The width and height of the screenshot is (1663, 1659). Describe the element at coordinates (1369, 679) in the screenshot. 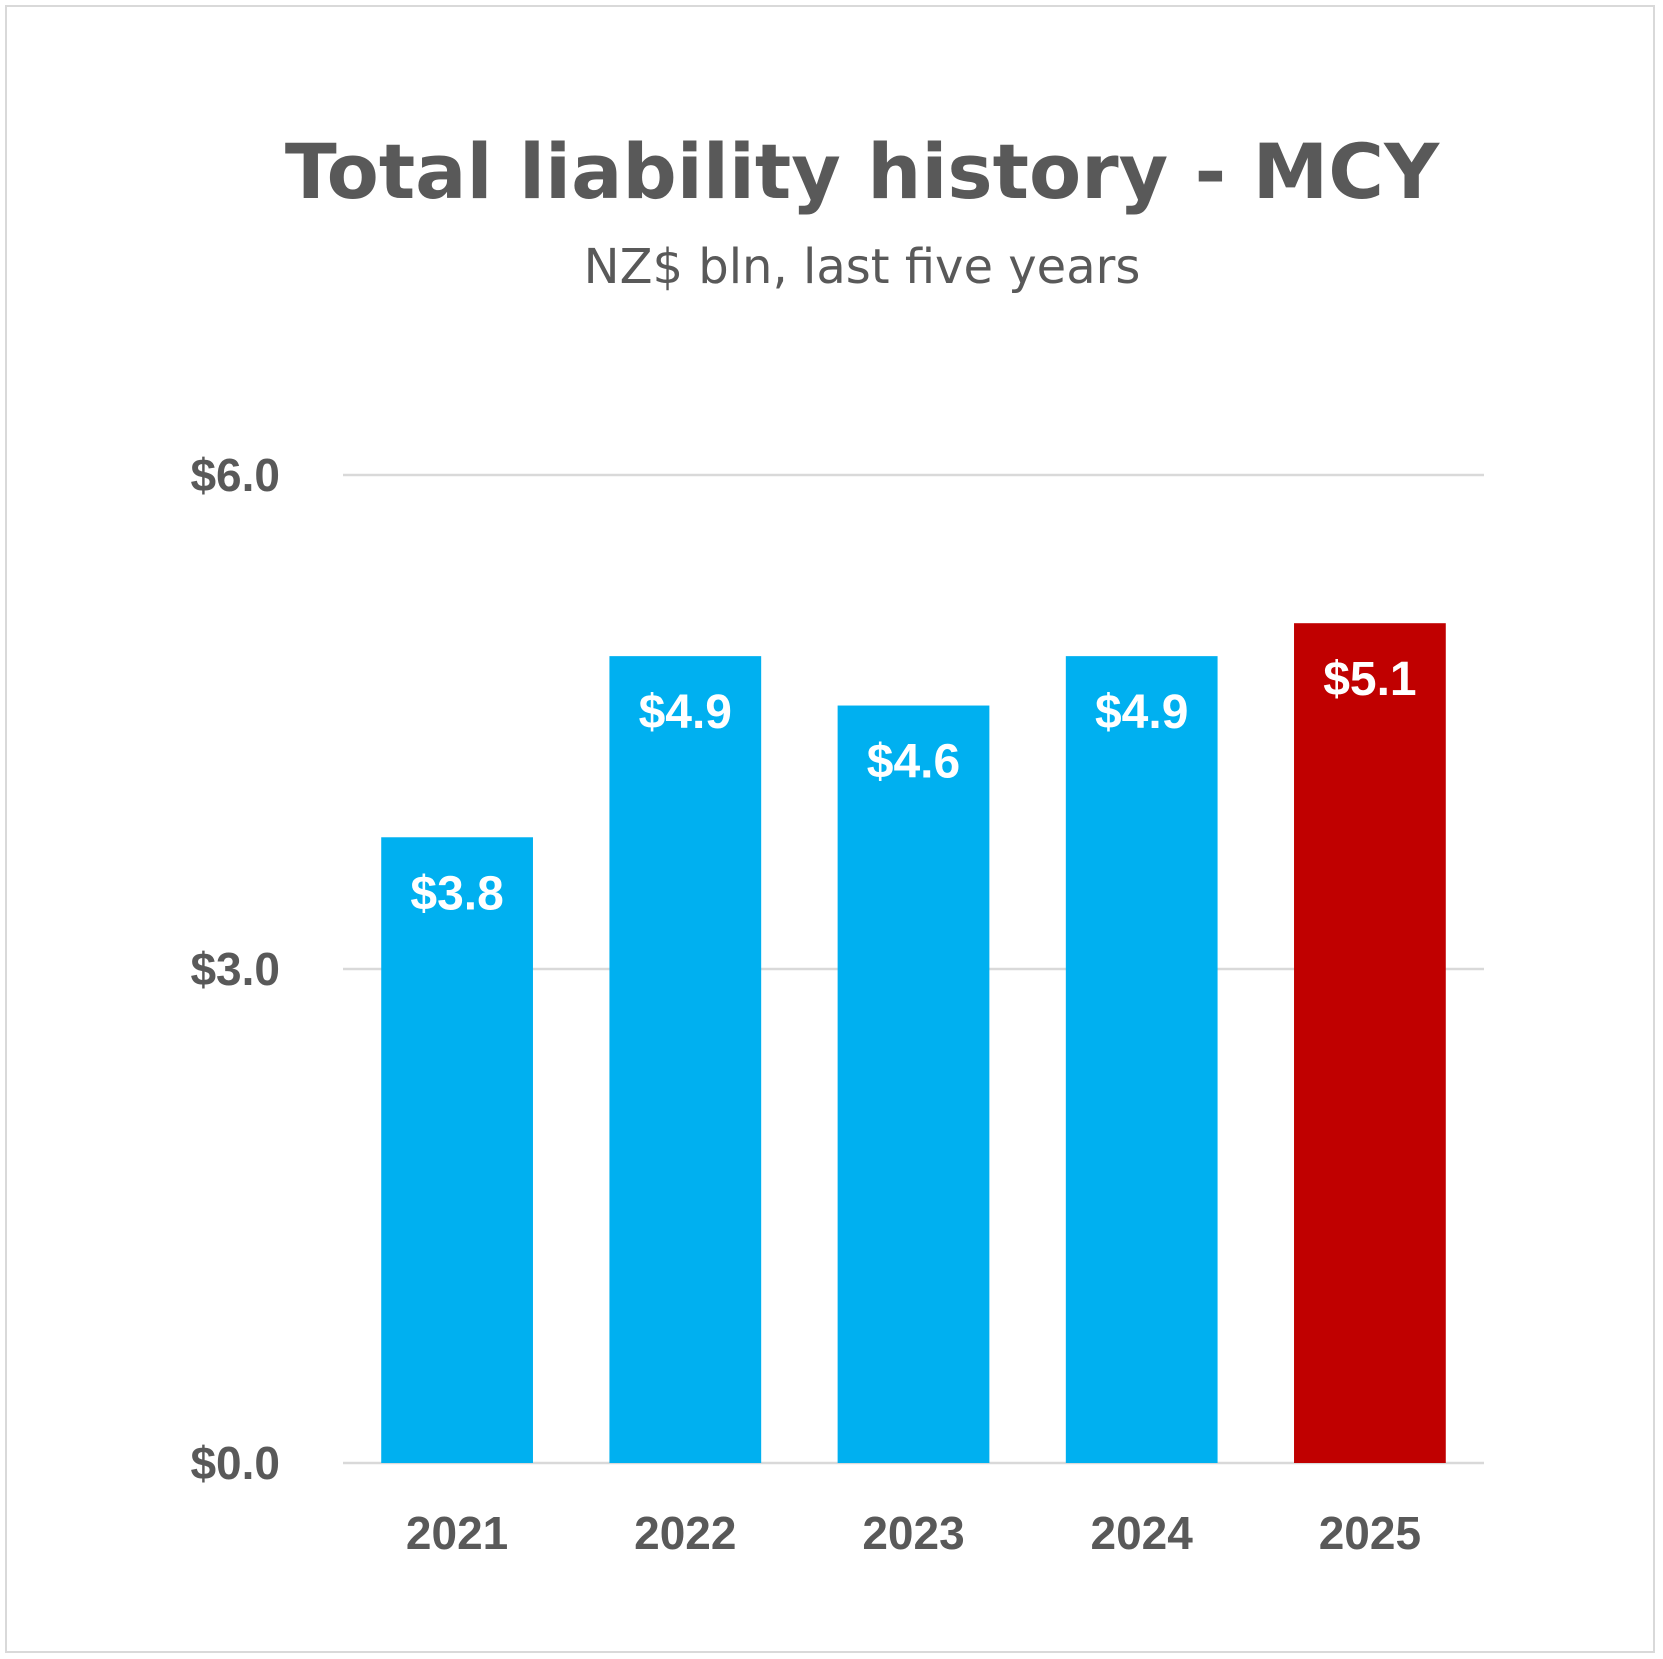

I see `data-label-2025: $5.1` at that location.